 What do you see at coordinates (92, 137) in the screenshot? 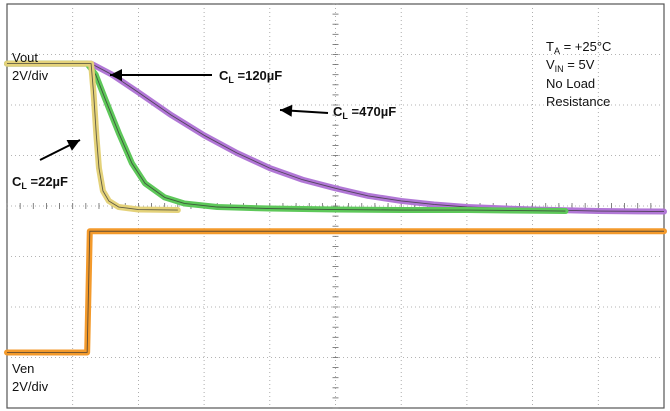
I see `trace-core-cl-22-f` at bounding box center [92, 137].